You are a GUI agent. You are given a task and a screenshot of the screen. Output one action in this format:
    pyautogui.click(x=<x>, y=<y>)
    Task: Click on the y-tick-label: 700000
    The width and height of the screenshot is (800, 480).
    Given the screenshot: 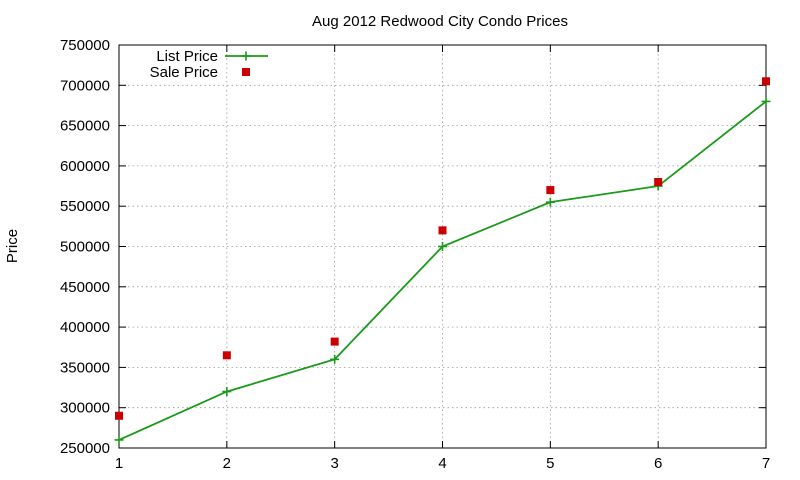 What is the action you would take?
    pyautogui.click(x=85, y=85)
    